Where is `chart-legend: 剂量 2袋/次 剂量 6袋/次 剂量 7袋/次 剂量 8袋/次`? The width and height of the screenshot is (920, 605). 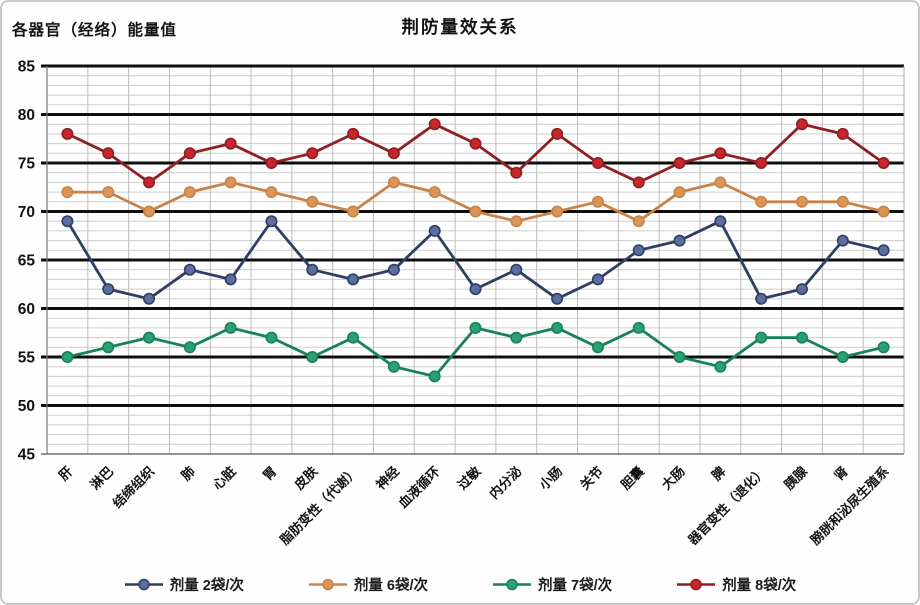 chart-legend: 剂量 2袋/次 剂量 6袋/次 剂量 7袋/次 剂量 8袋/次 is located at coordinates (460, 584).